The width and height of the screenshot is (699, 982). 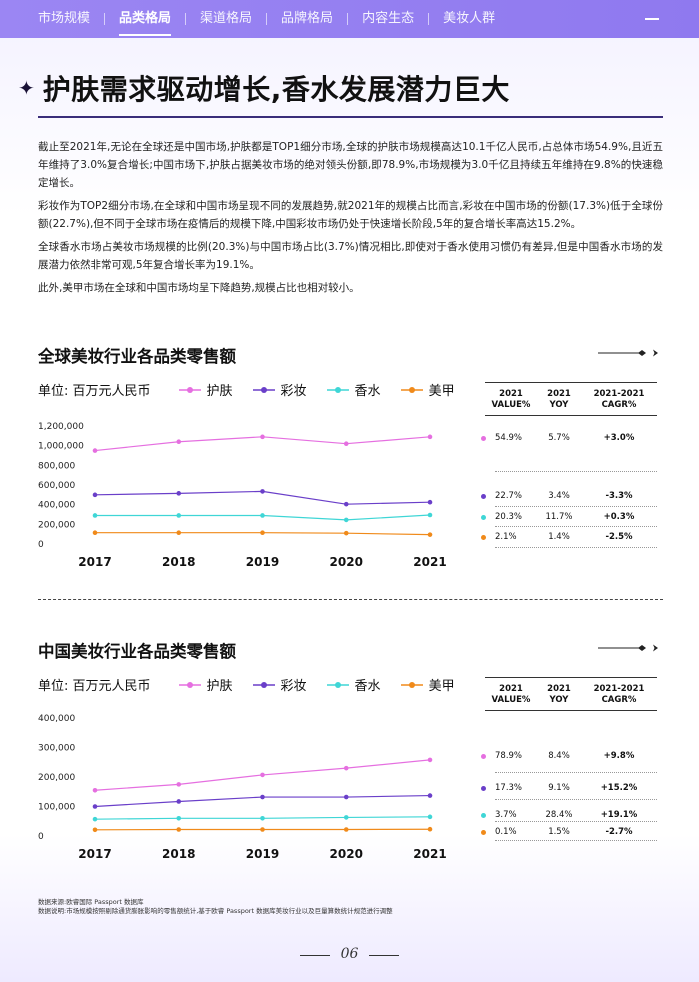 I want to click on menu-icon, so click(x=652, y=19).